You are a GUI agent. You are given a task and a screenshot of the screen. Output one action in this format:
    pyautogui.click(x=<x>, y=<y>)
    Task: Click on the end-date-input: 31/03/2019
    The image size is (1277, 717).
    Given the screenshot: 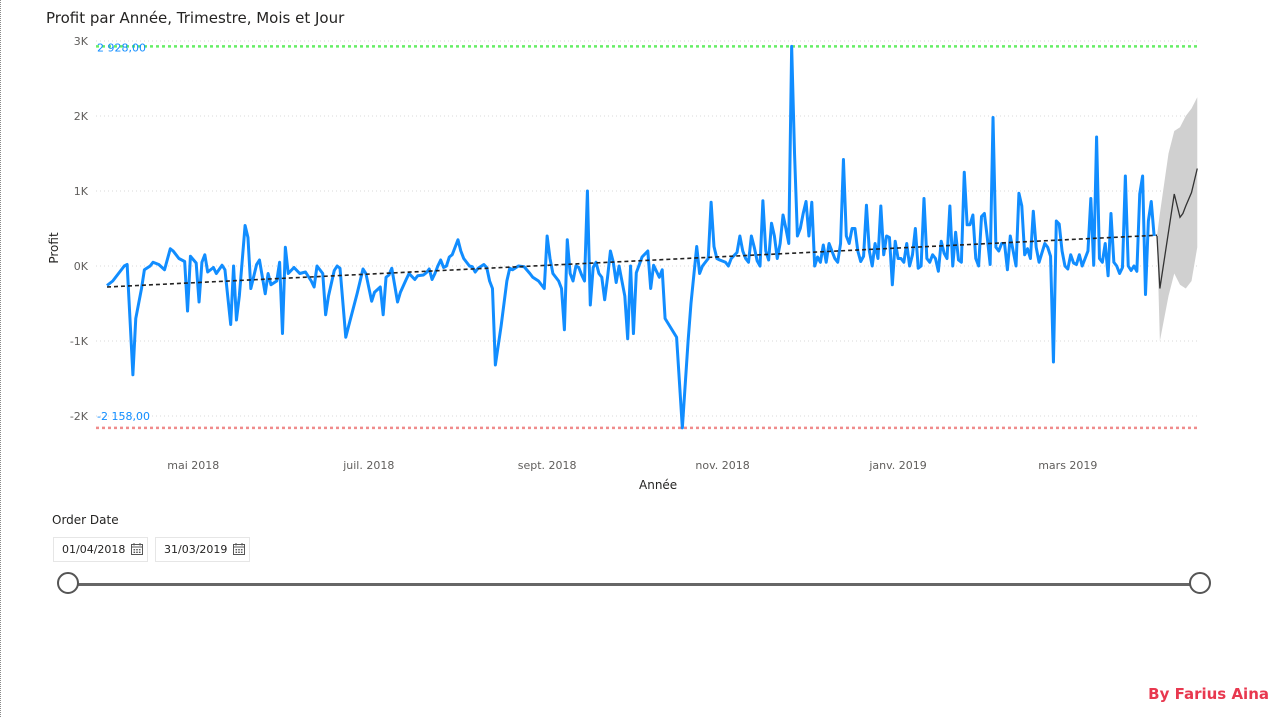 What is the action you would take?
    pyautogui.click(x=202, y=549)
    